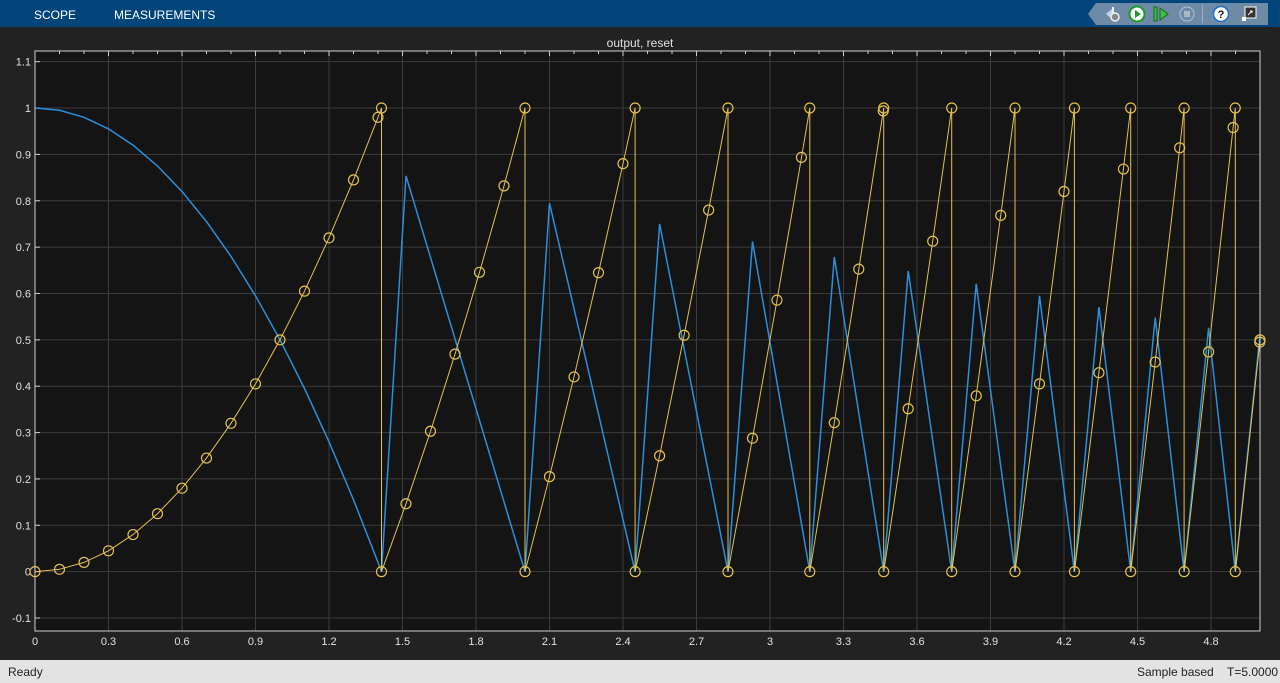 The image size is (1280, 683). What do you see at coordinates (1249, 14) in the screenshot?
I see `undock-icon` at bounding box center [1249, 14].